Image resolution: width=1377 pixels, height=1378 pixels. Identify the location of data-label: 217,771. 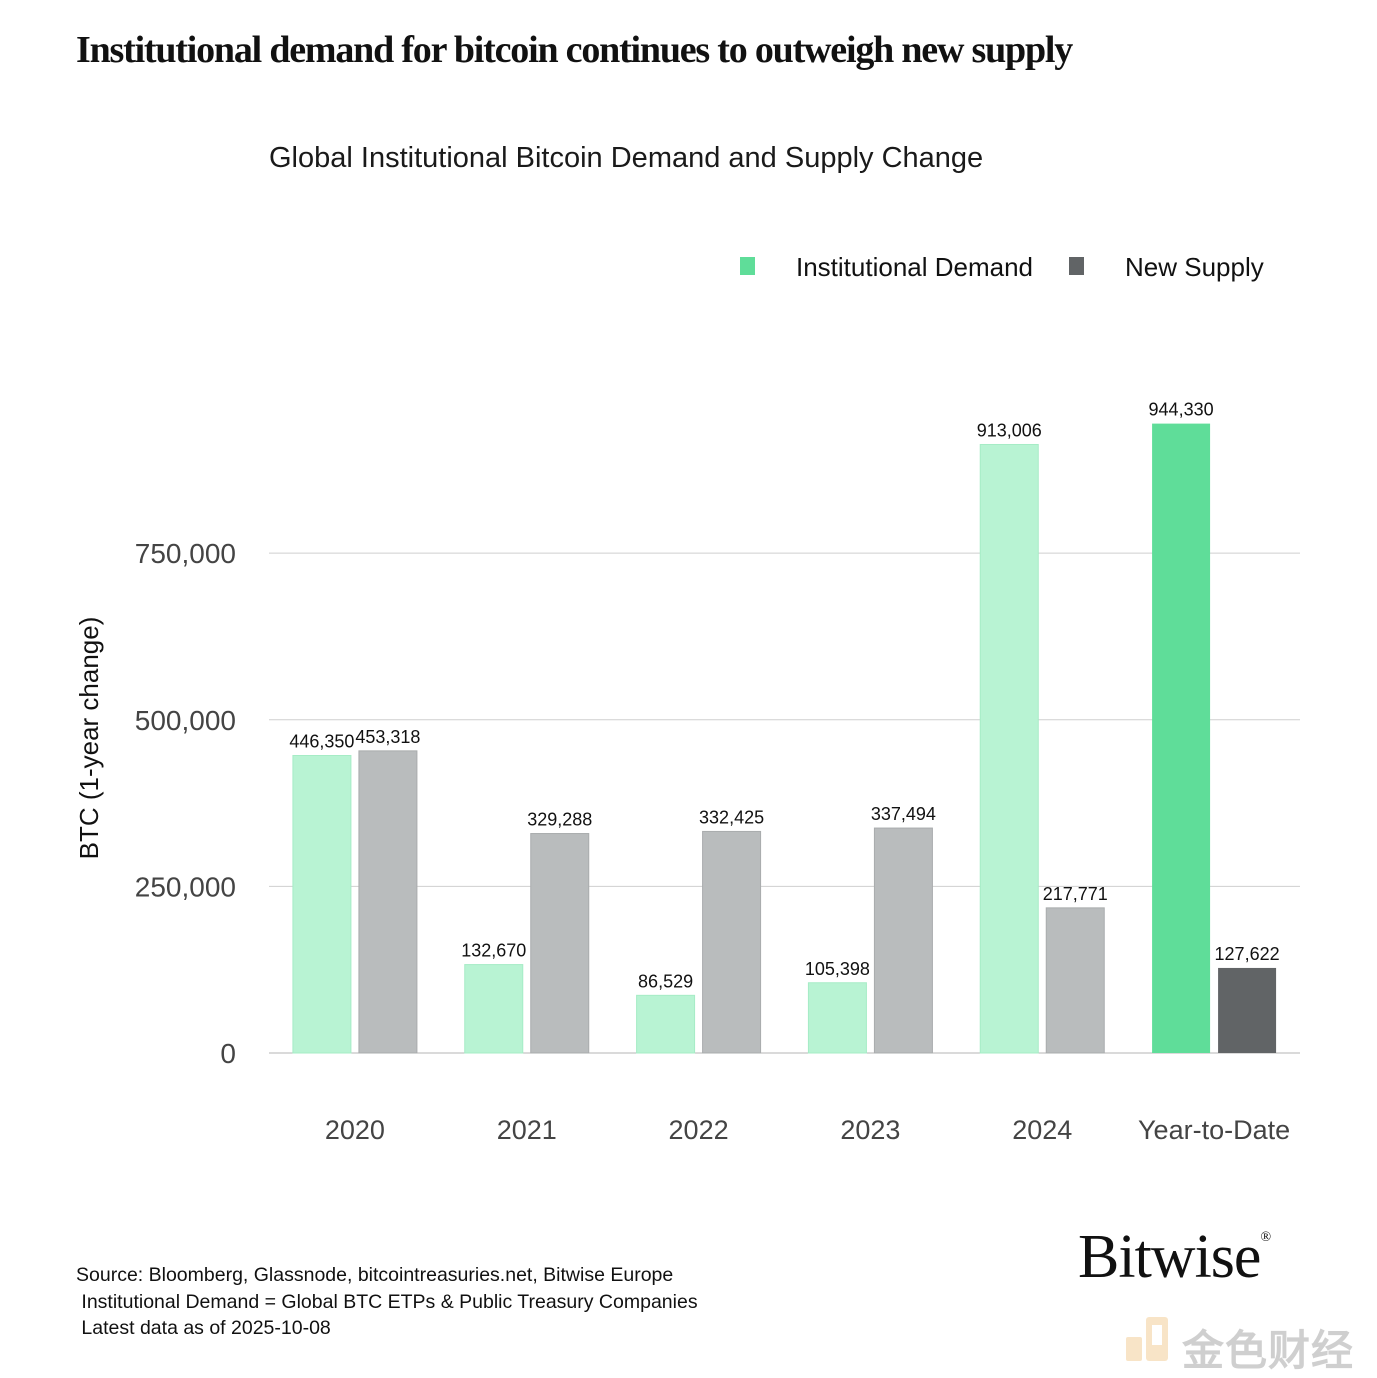
(1075, 894).